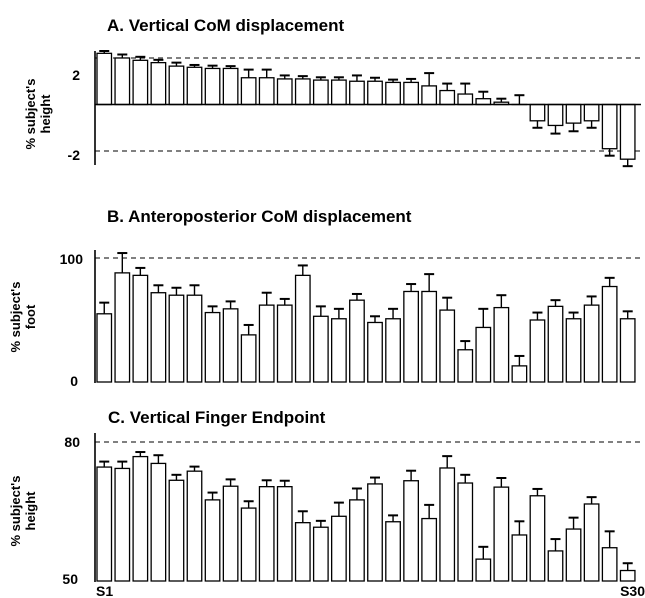 This screenshot has height=598, width=645. What do you see at coordinates (302, 328) in the screenshot?
I see `panel-b-bar-S12` at bounding box center [302, 328].